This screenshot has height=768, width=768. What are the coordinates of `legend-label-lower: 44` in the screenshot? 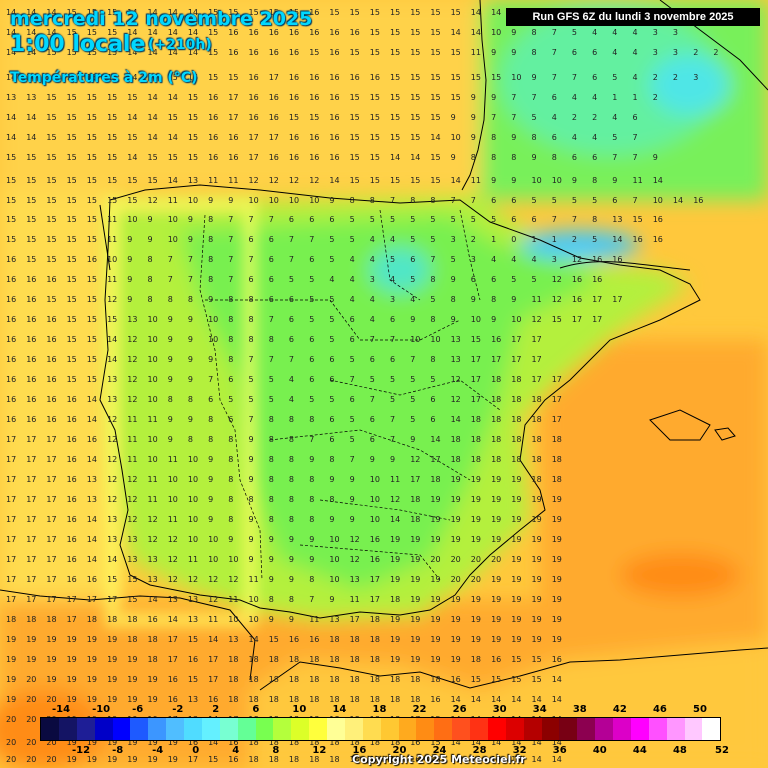 It's located at (639, 750).